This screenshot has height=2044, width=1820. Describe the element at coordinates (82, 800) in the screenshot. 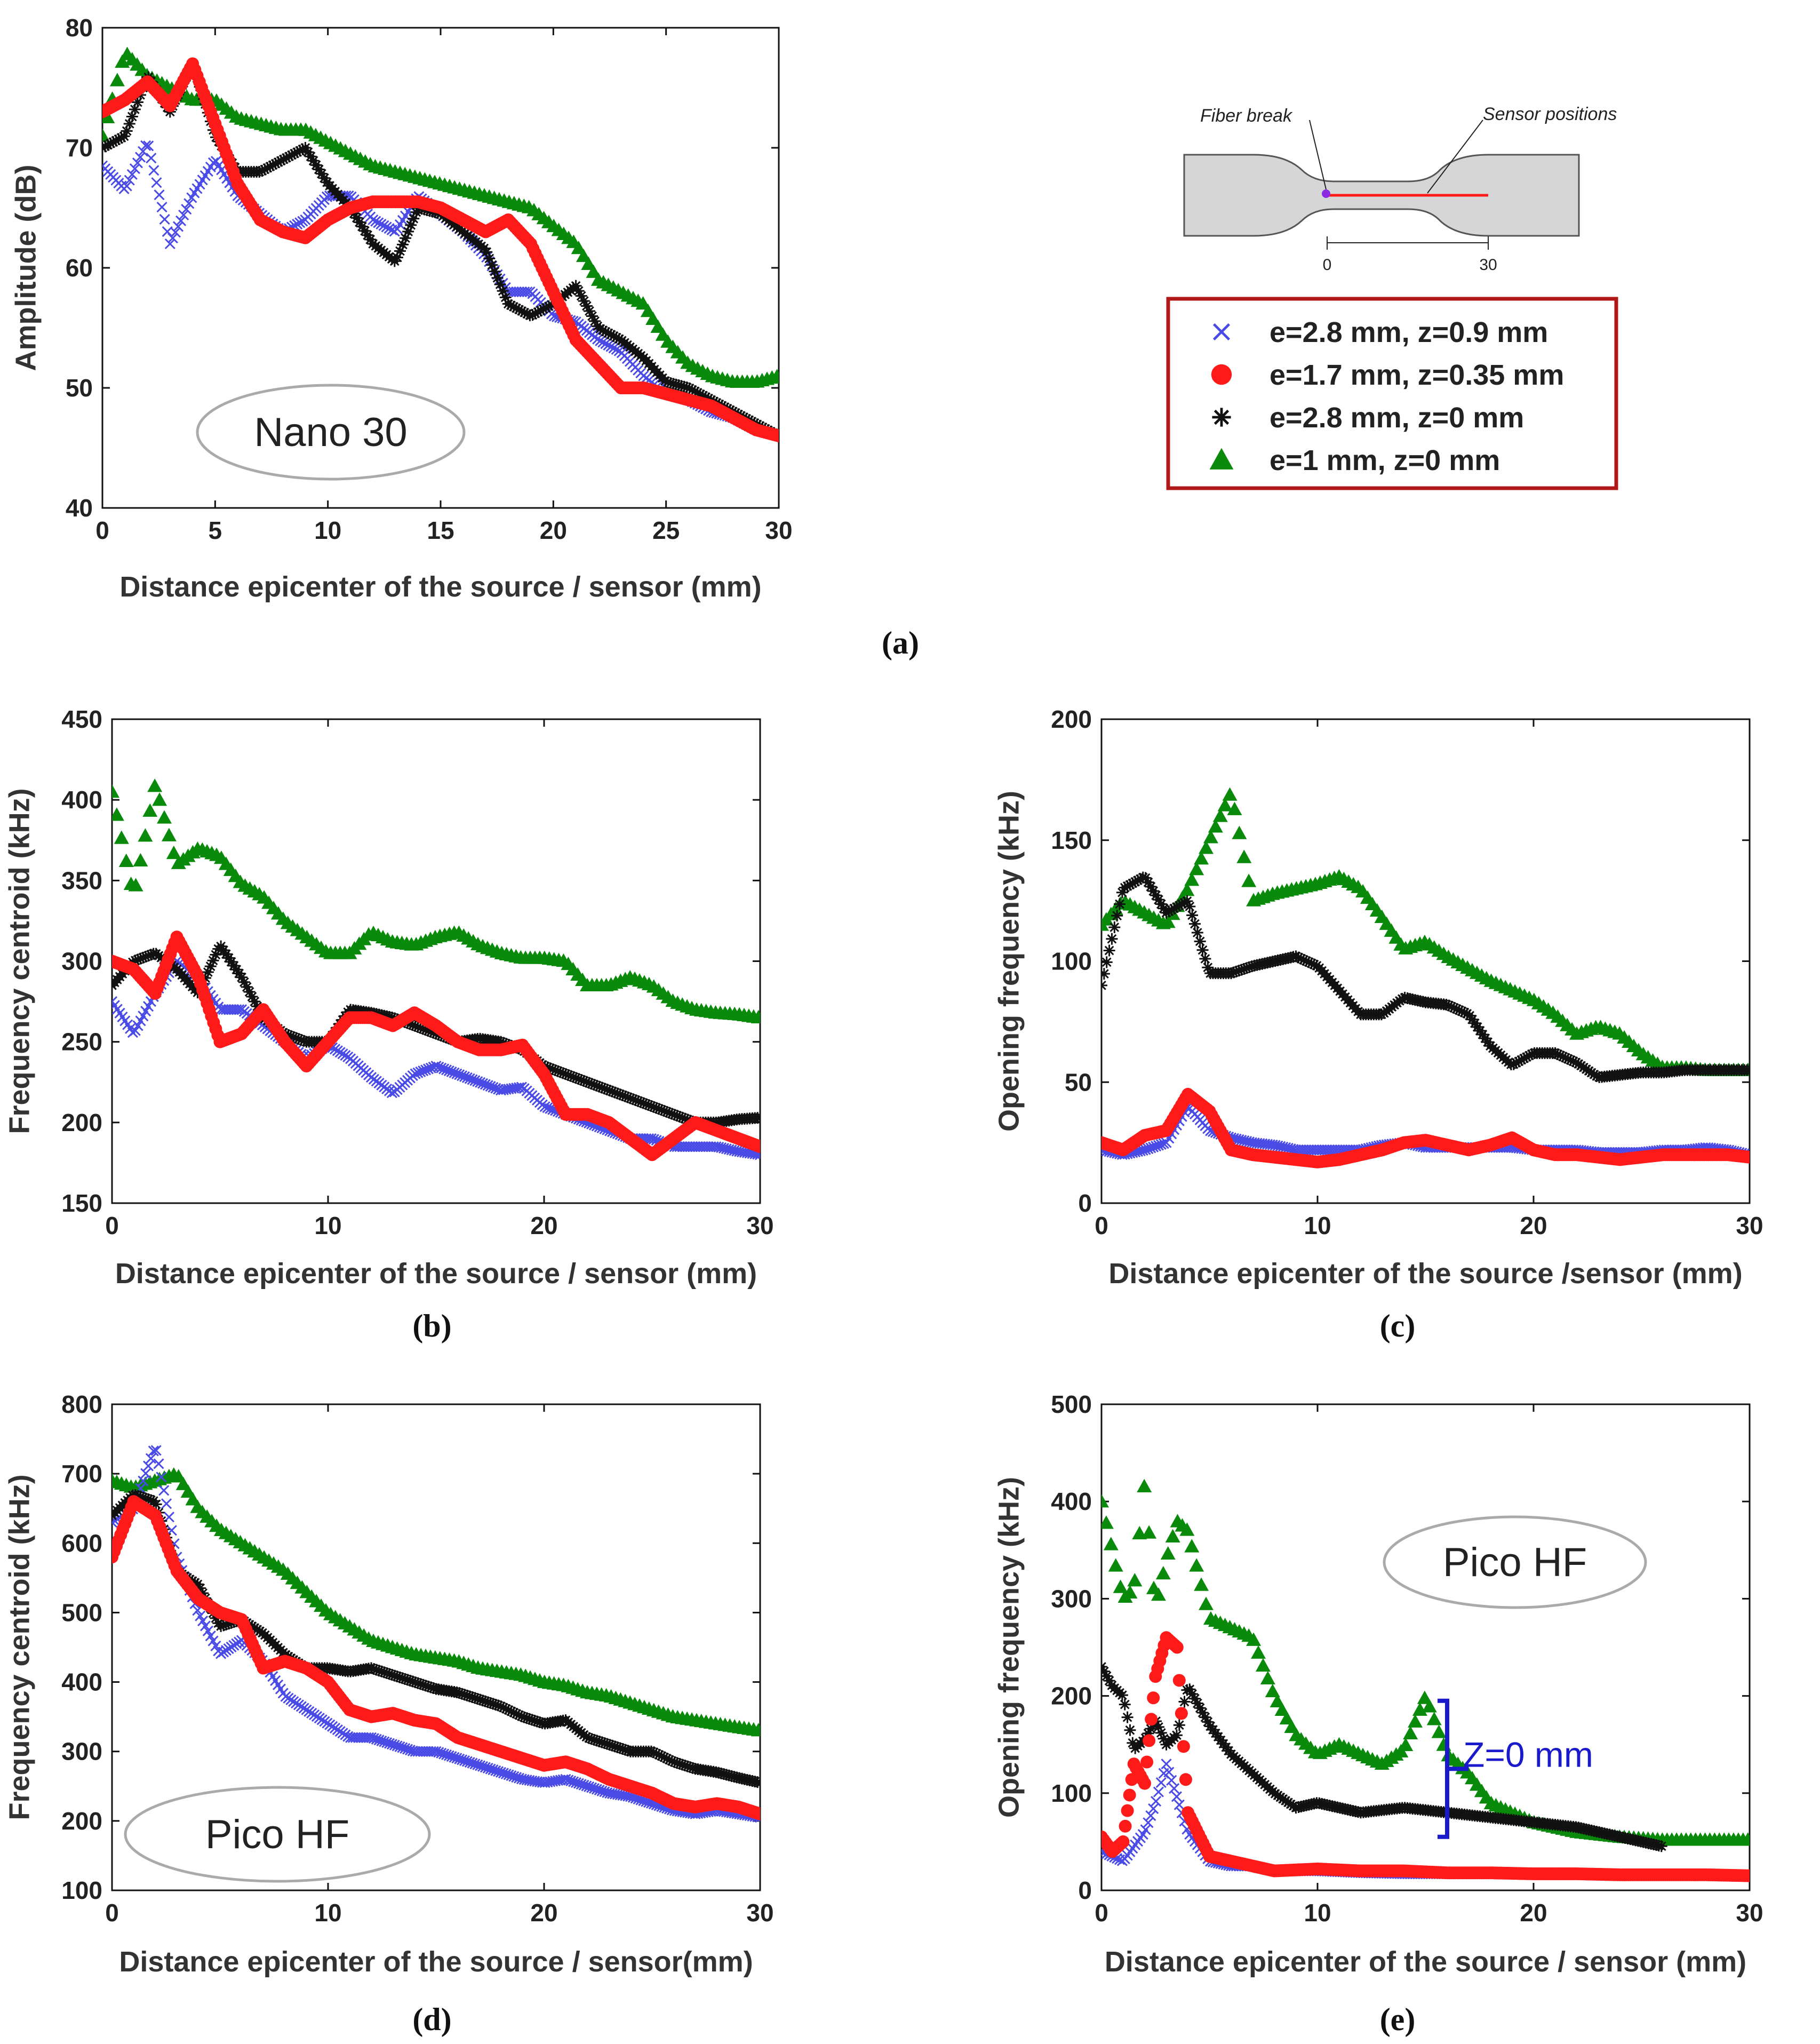

I see `y-tick-label: 400` at that location.